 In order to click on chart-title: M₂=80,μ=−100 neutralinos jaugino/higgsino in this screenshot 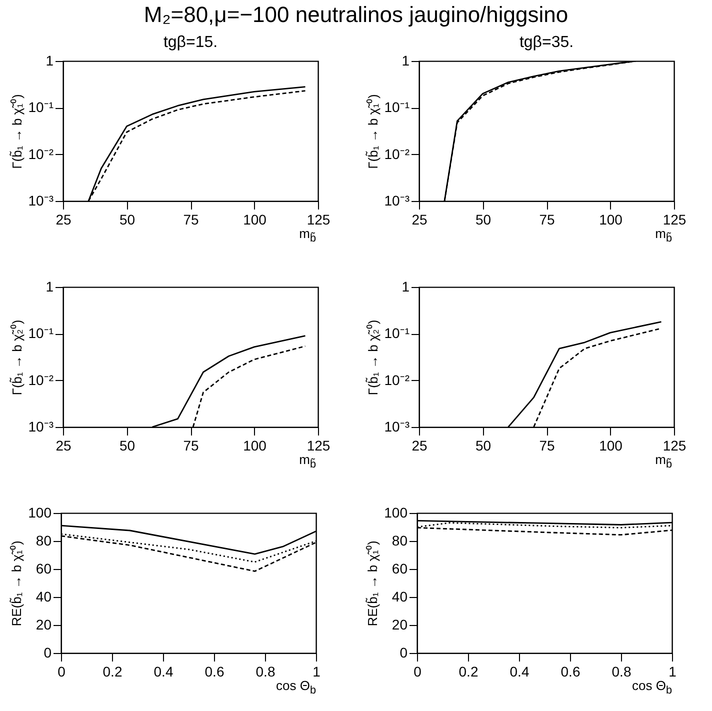, I will do `click(356, 15)`.